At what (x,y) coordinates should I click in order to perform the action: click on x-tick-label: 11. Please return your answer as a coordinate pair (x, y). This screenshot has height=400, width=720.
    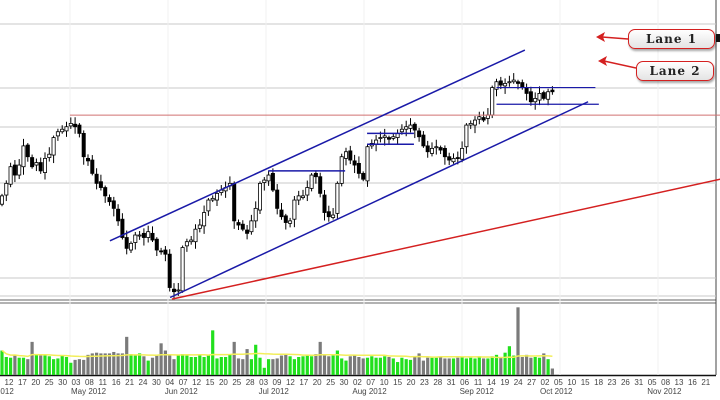
    Looking at the image, I should click on (478, 382).